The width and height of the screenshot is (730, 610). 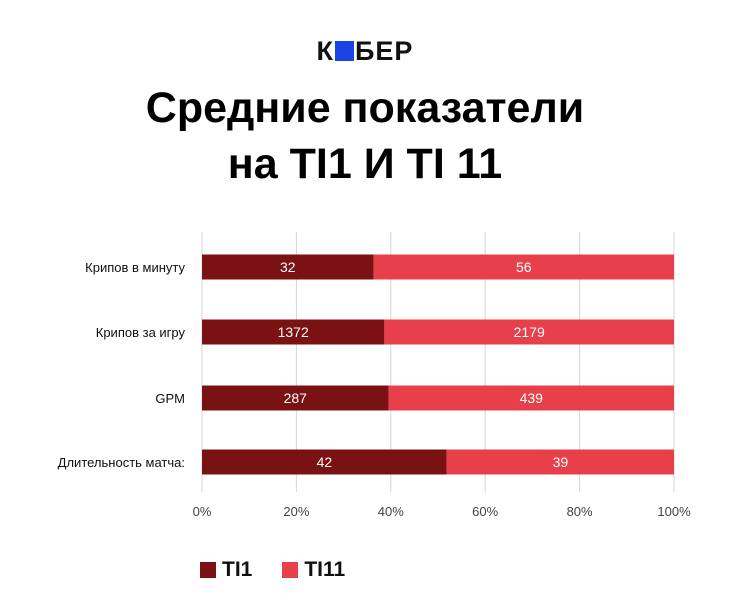 I want to click on x-tick-label: 0%, so click(x=202, y=511).